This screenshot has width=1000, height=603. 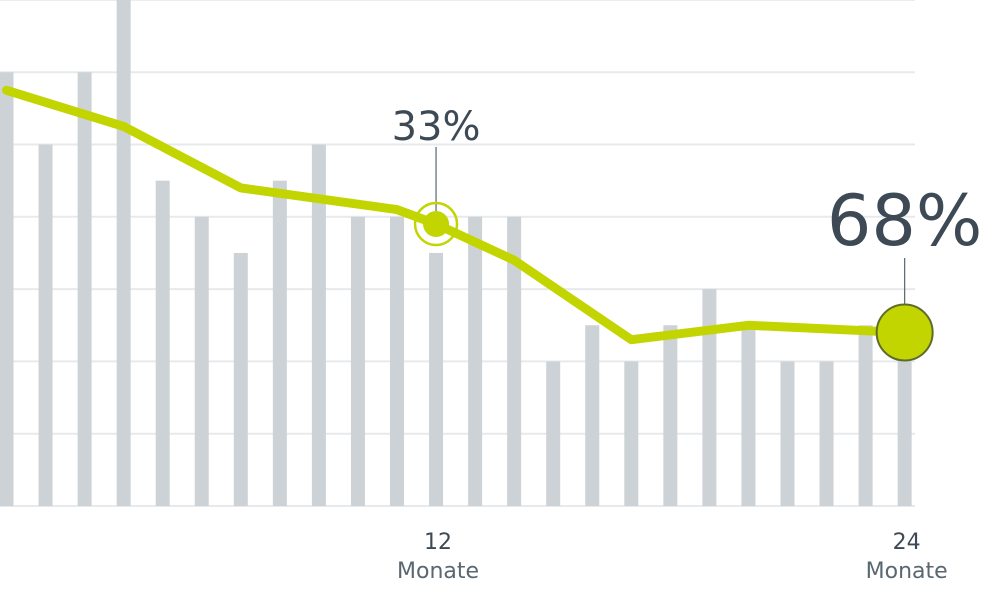 What do you see at coordinates (438, 542) in the screenshot?
I see `x-tick-label: 12` at bounding box center [438, 542].